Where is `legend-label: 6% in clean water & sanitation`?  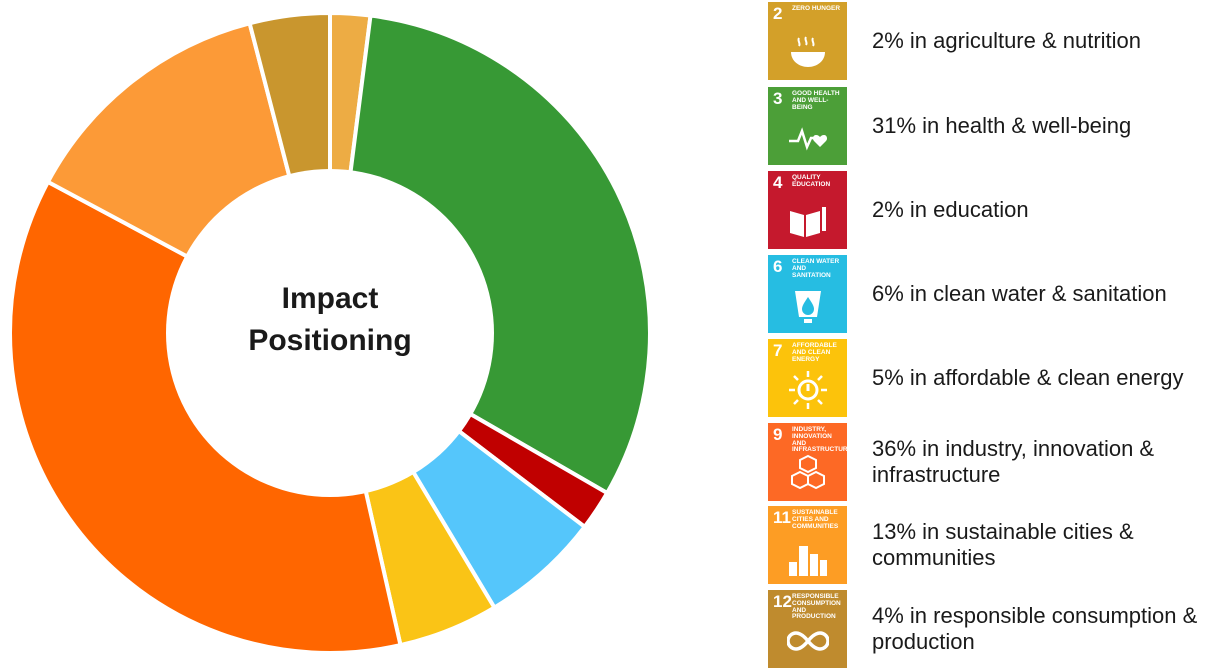
legend-label: 6% in clean water & sanitation is located at coordinates (1019, 293).